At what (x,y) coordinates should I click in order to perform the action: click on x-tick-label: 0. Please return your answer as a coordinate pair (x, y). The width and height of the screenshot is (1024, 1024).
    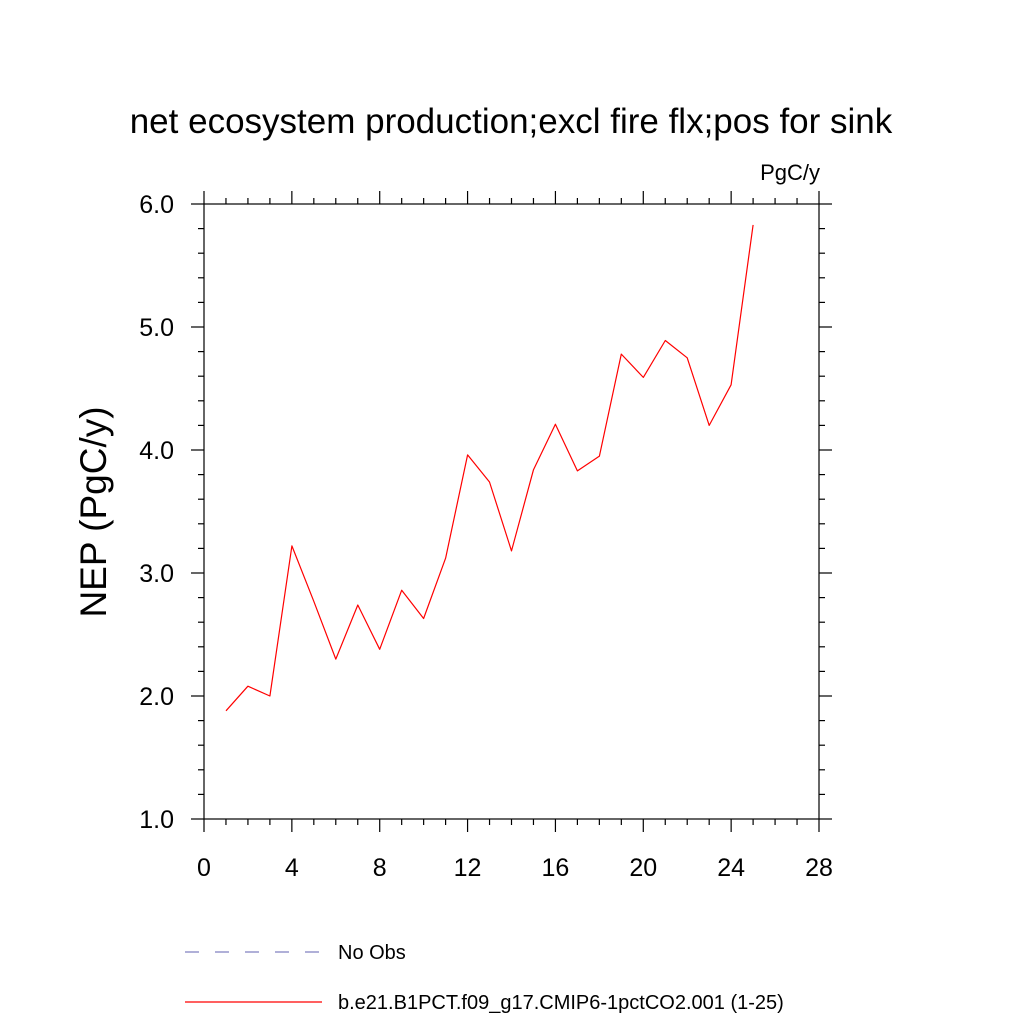
    Looking at the image, I should click on (204, 868).